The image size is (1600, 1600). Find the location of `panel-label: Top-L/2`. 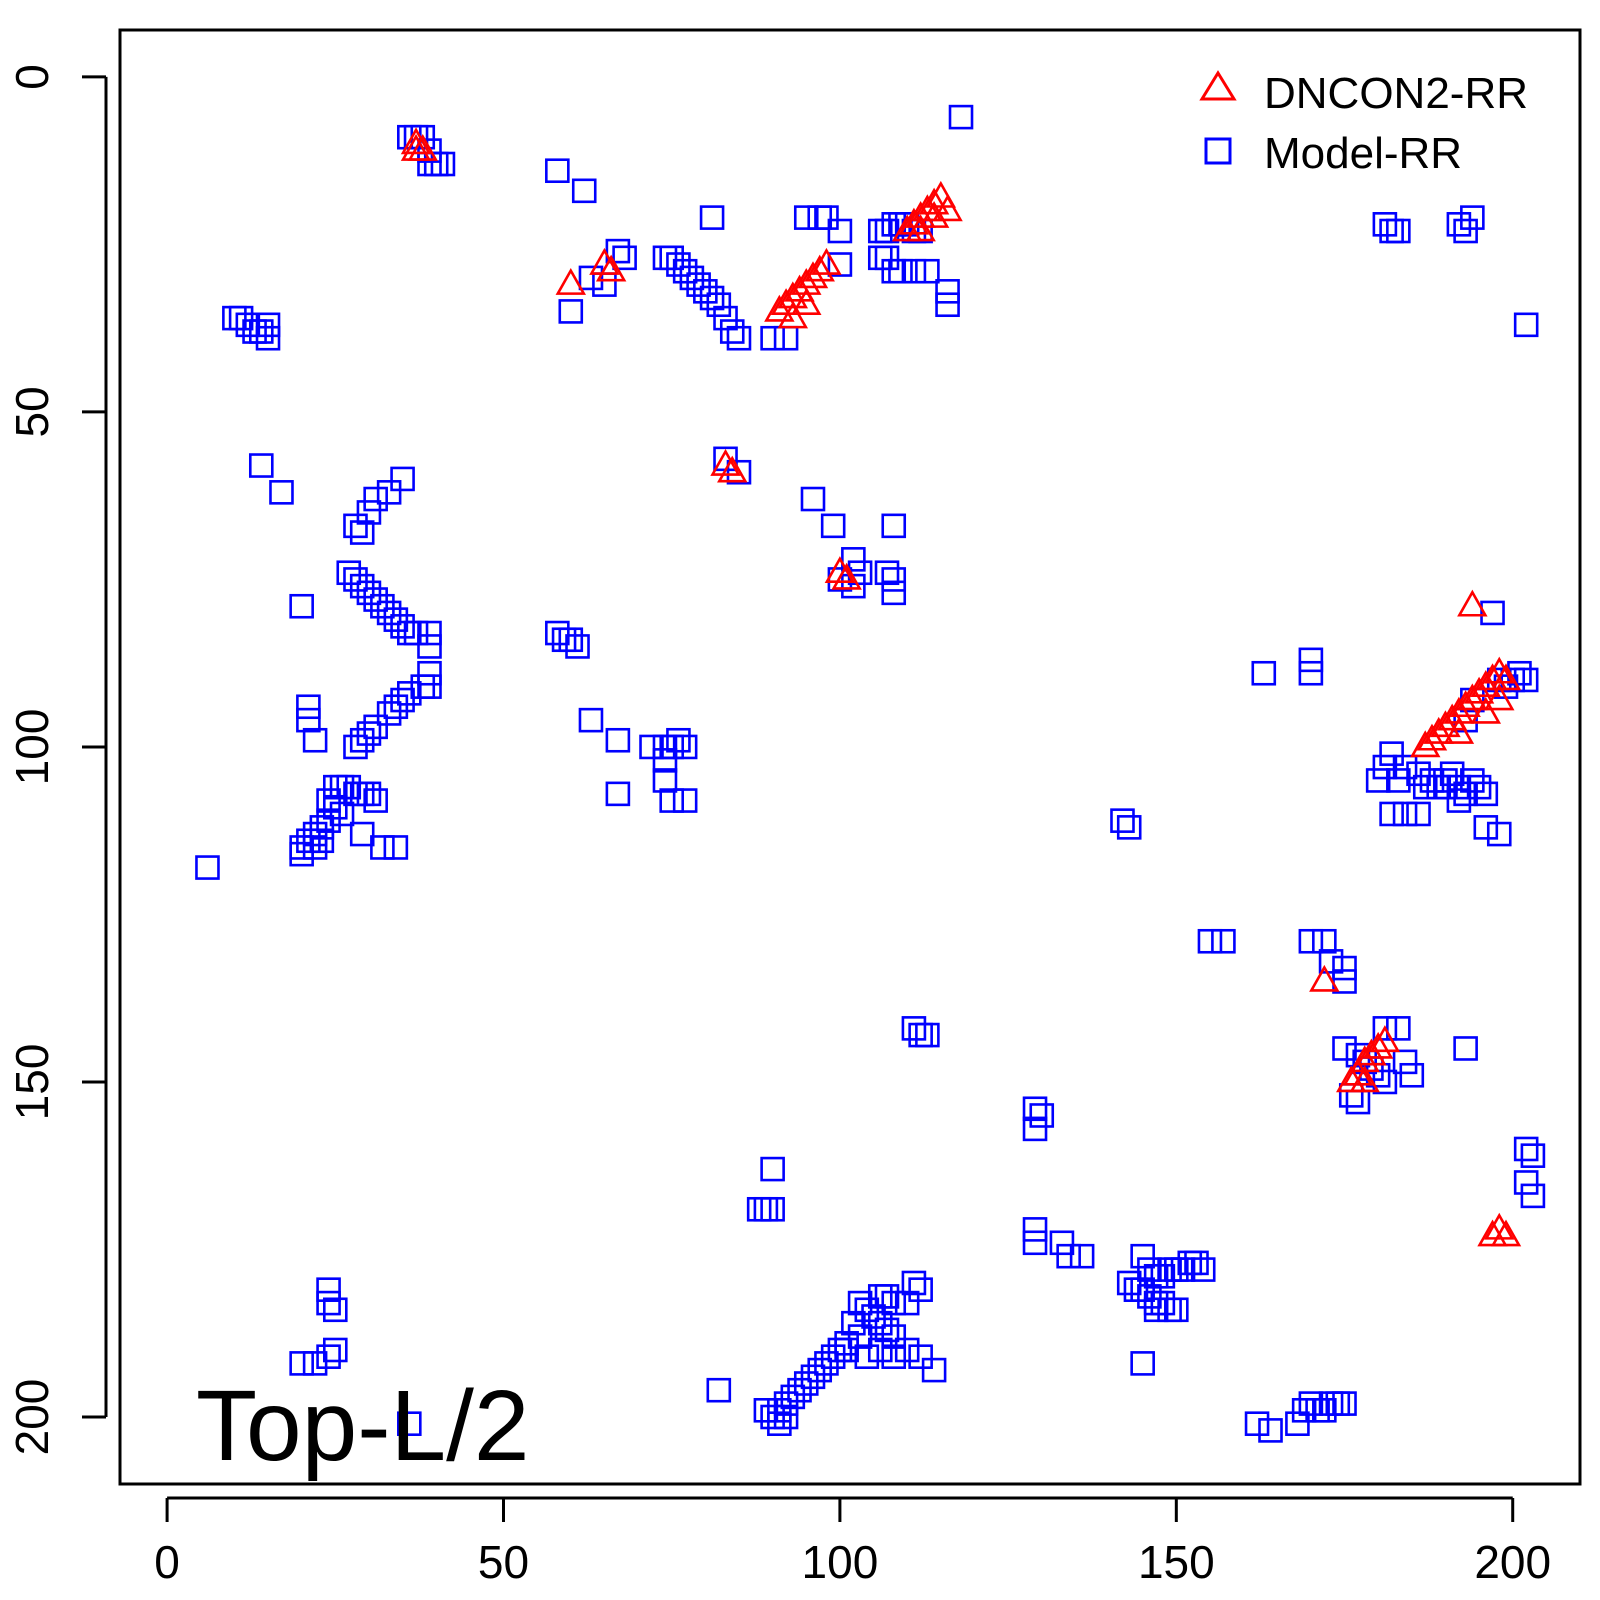

panel-label: Top-L/2 is located at coordinates (363, 1426).